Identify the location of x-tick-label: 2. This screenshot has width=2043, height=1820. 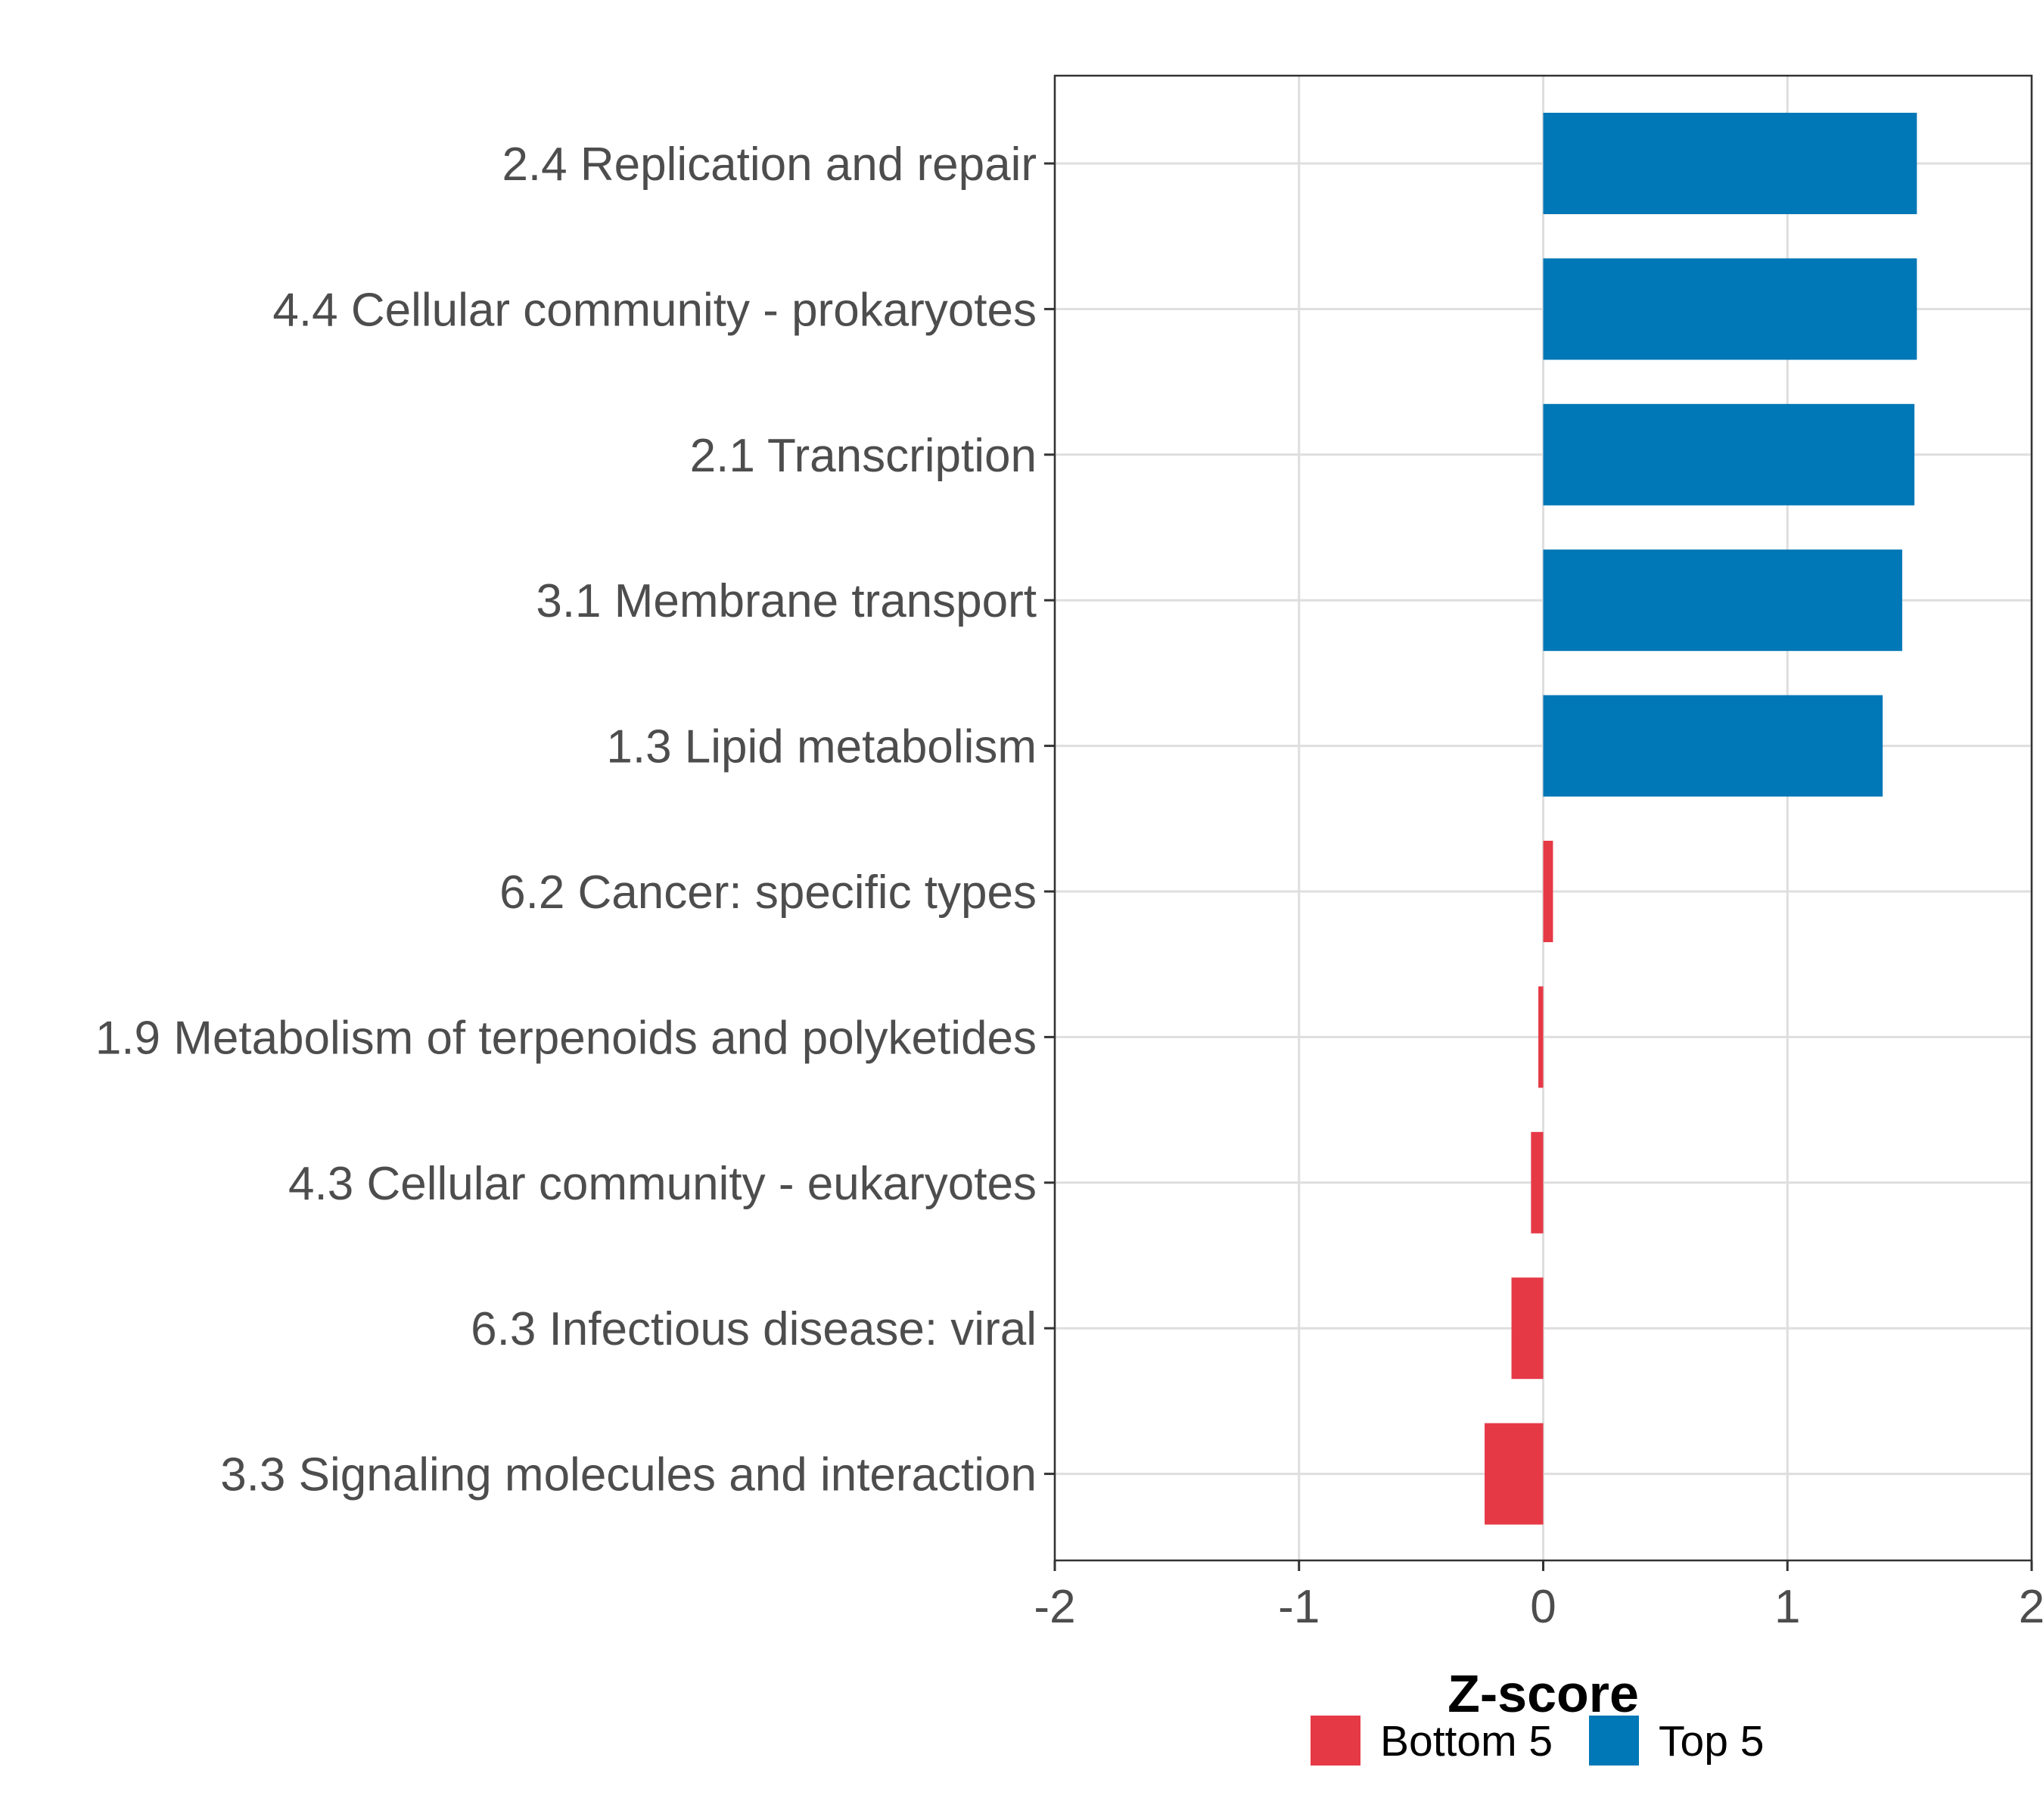
(2031, 1607).